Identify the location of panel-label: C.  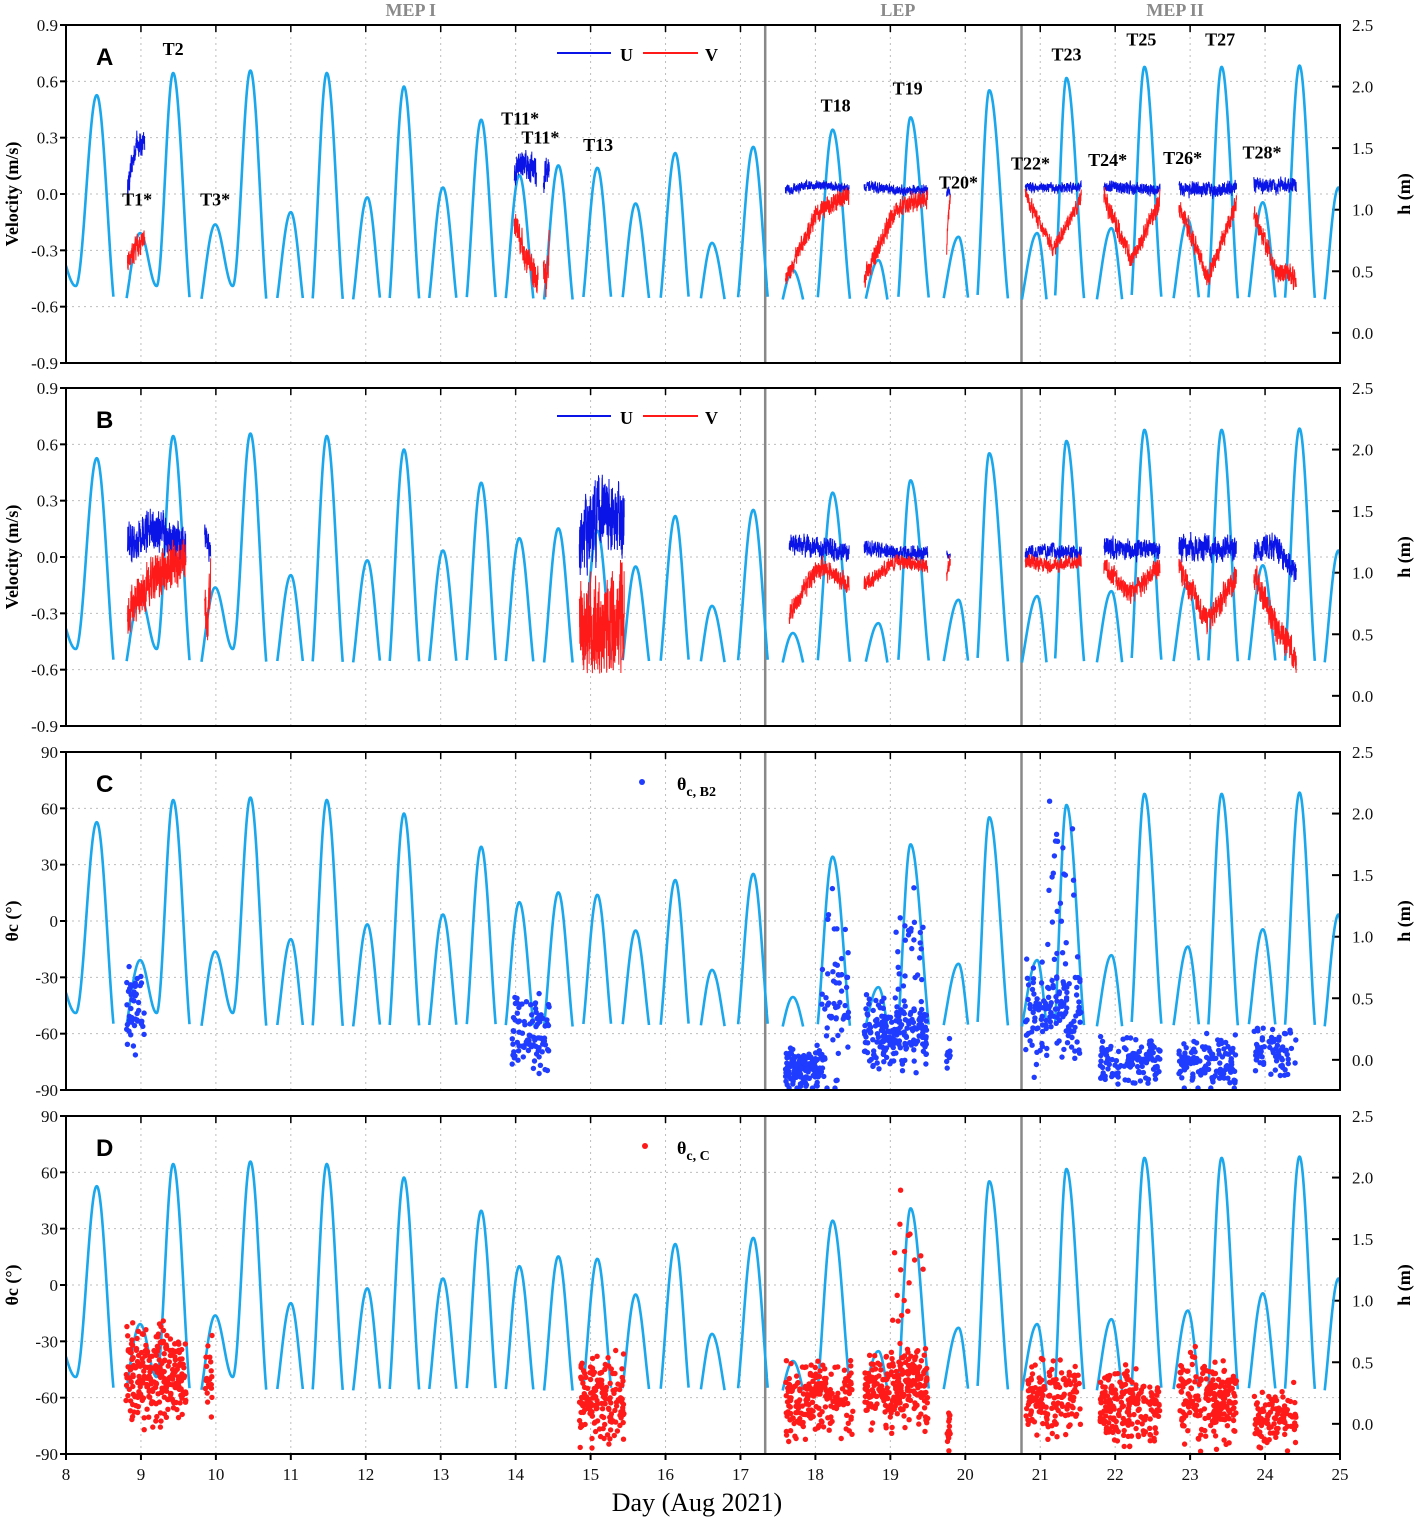
(104, 784).